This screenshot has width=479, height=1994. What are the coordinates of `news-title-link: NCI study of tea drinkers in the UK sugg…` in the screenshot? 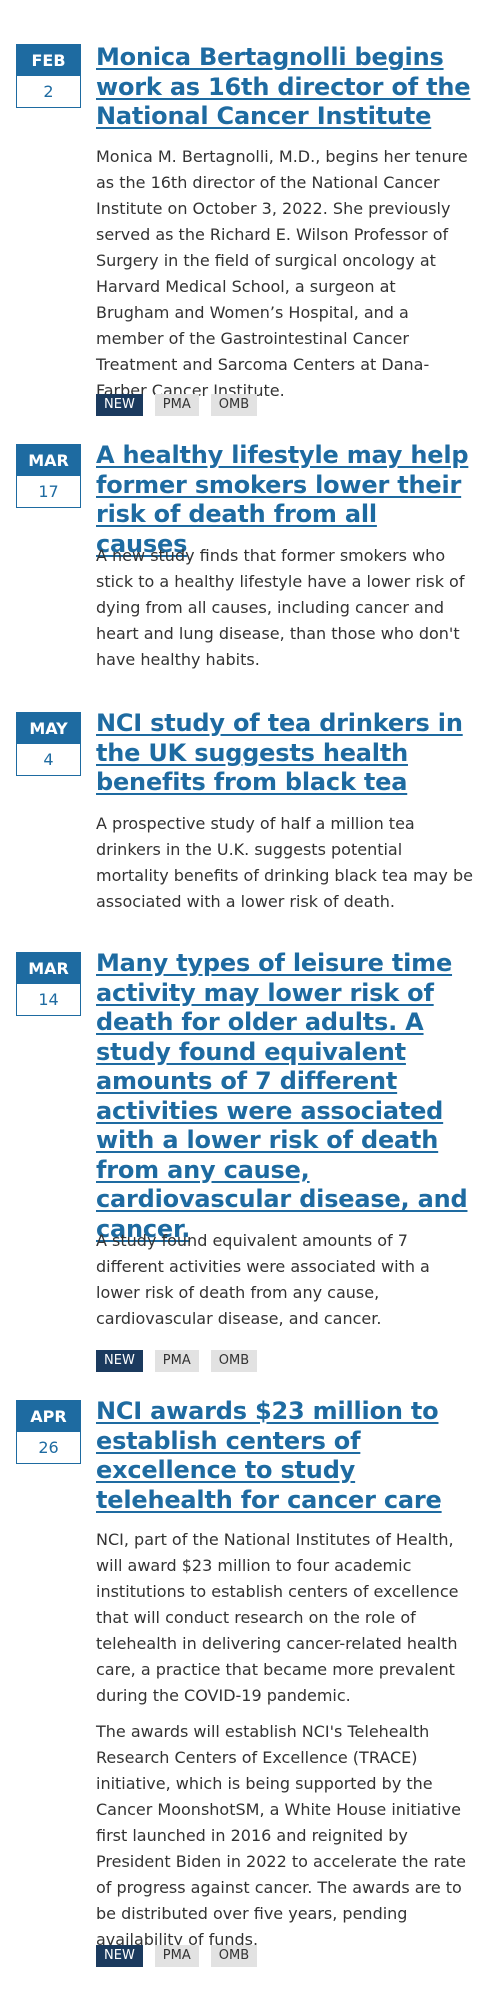 It's located at (279, 752).